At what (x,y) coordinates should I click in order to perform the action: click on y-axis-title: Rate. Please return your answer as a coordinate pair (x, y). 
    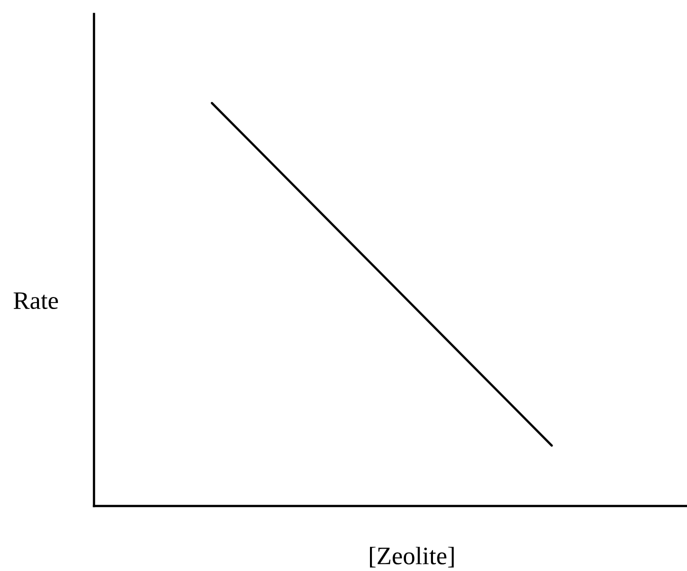
    Looking at the image, I should click on (36, 301).